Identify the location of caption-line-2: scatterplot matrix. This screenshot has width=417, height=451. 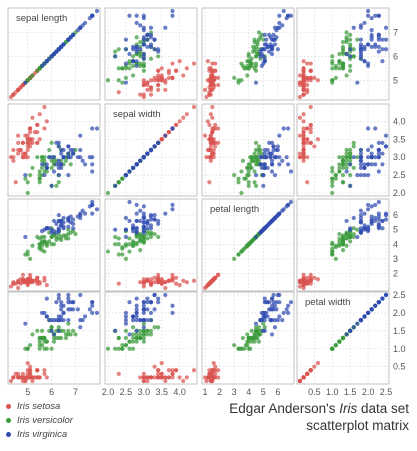
(357, 425).